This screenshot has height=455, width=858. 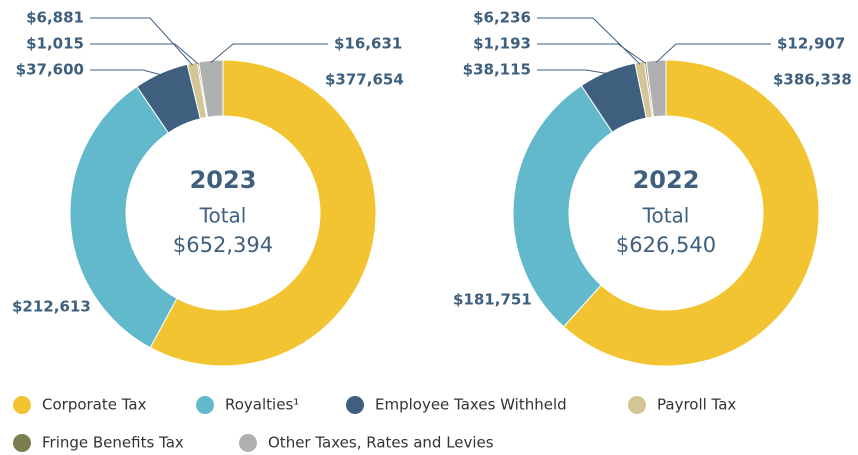 What do you see at coordinates (812, 80) in the screenshot?
I see `value-label: $386,338` at bounding box center [812, 80].